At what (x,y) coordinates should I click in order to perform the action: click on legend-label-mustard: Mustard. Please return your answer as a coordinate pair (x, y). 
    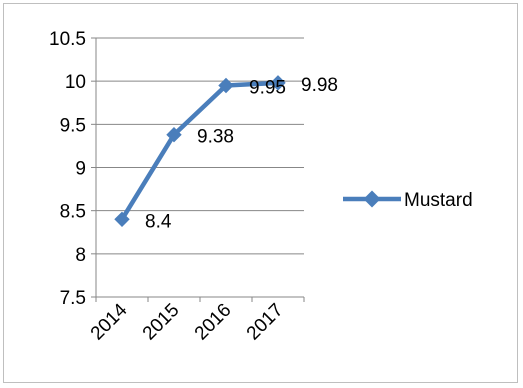
    Looking at the image, I should click on (438, 200).